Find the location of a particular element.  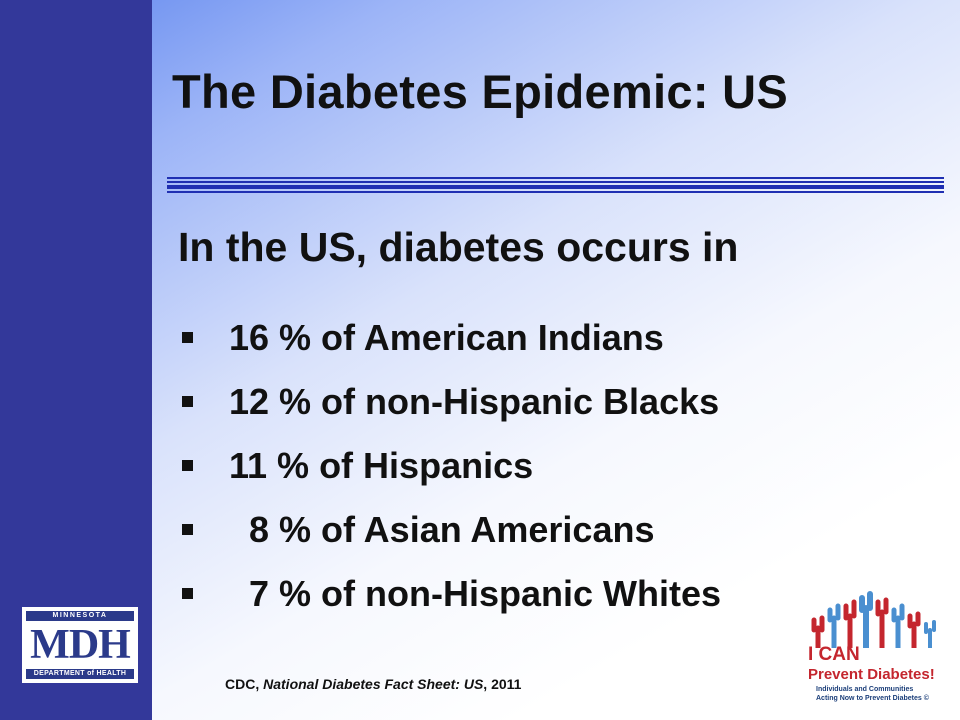

bullet-text: 7 % of non-Hispanic Whites is located at coordinates (475, 593).